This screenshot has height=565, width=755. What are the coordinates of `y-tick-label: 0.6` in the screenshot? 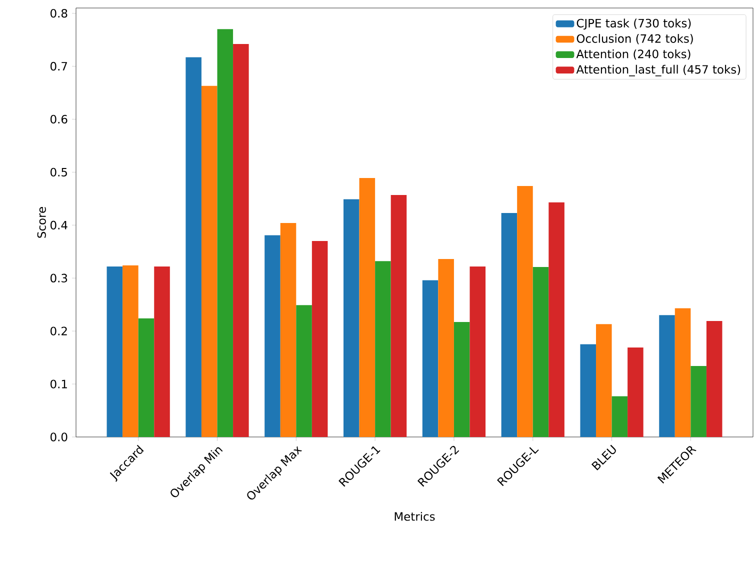 It's located at (59, 119).